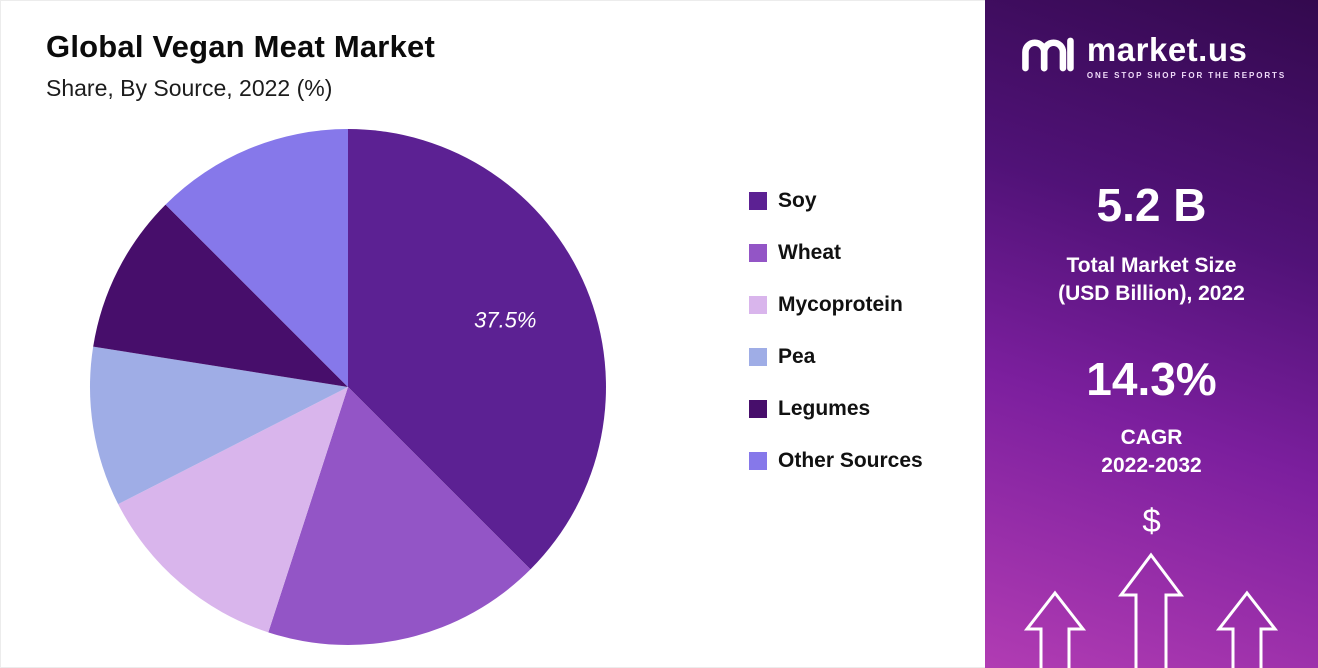 This screenshot has width=1318, height=668. I want to click on growth-arrows-icon, so click(1151, 610).